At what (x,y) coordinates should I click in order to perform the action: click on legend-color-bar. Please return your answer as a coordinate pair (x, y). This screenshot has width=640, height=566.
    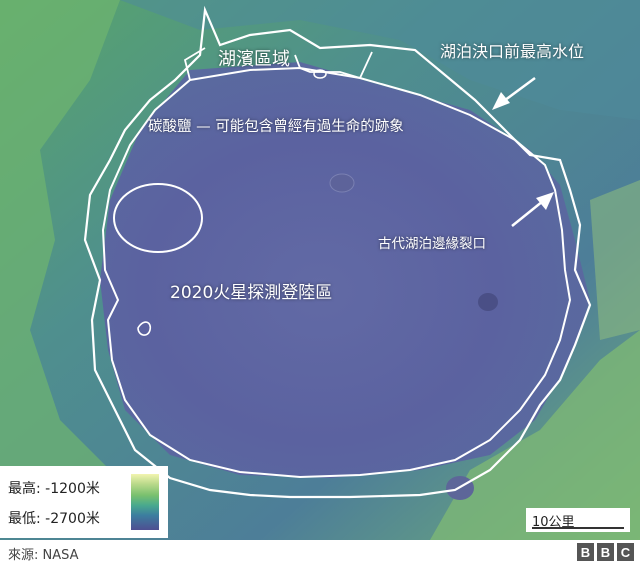
    Looking at the image, I should click on (145, 502).